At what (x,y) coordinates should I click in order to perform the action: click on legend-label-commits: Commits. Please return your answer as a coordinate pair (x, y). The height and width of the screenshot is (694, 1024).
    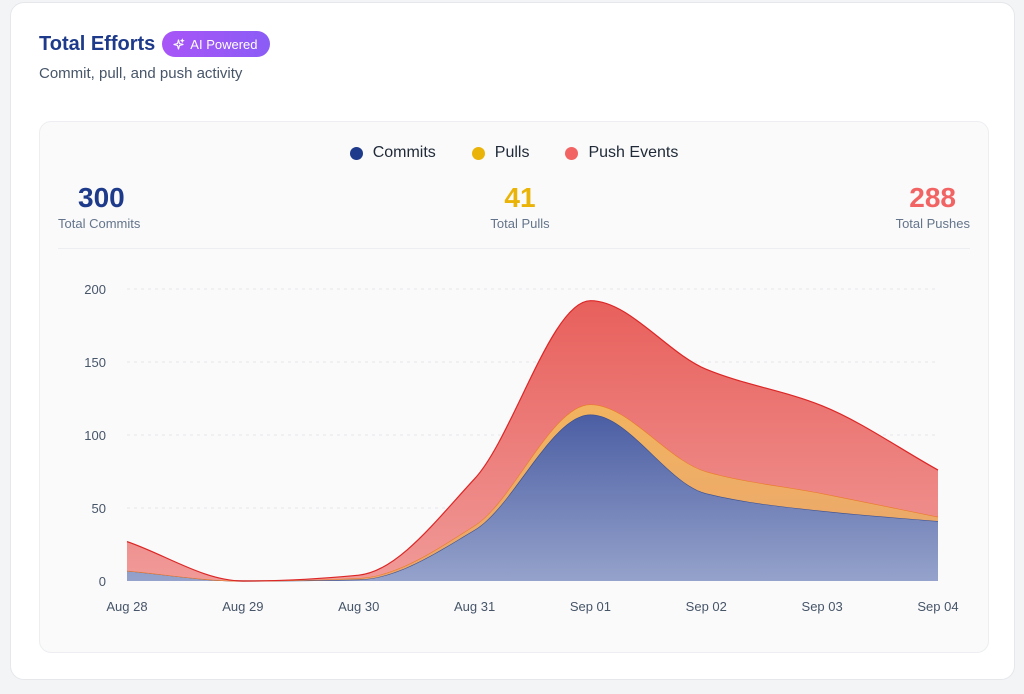
    Looking at the image, I should click on (404, 152).